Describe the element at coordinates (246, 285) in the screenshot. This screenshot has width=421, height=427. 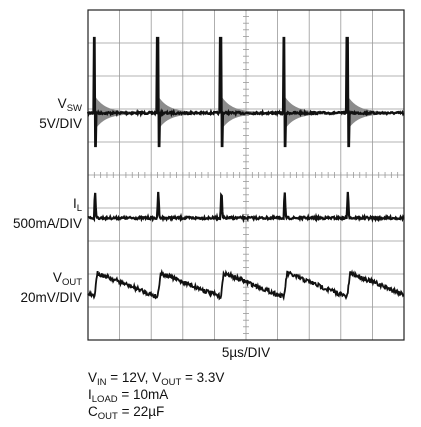
I see `vout-trace` at that location.